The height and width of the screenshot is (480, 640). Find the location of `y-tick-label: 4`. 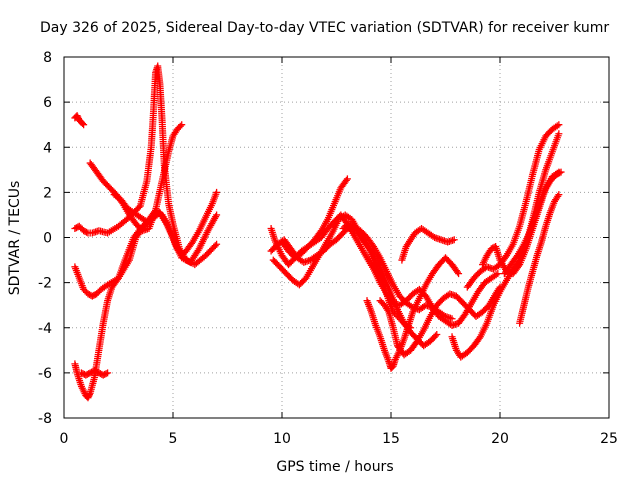

y-tick-label: 4 is located at coordinates (47, 148).